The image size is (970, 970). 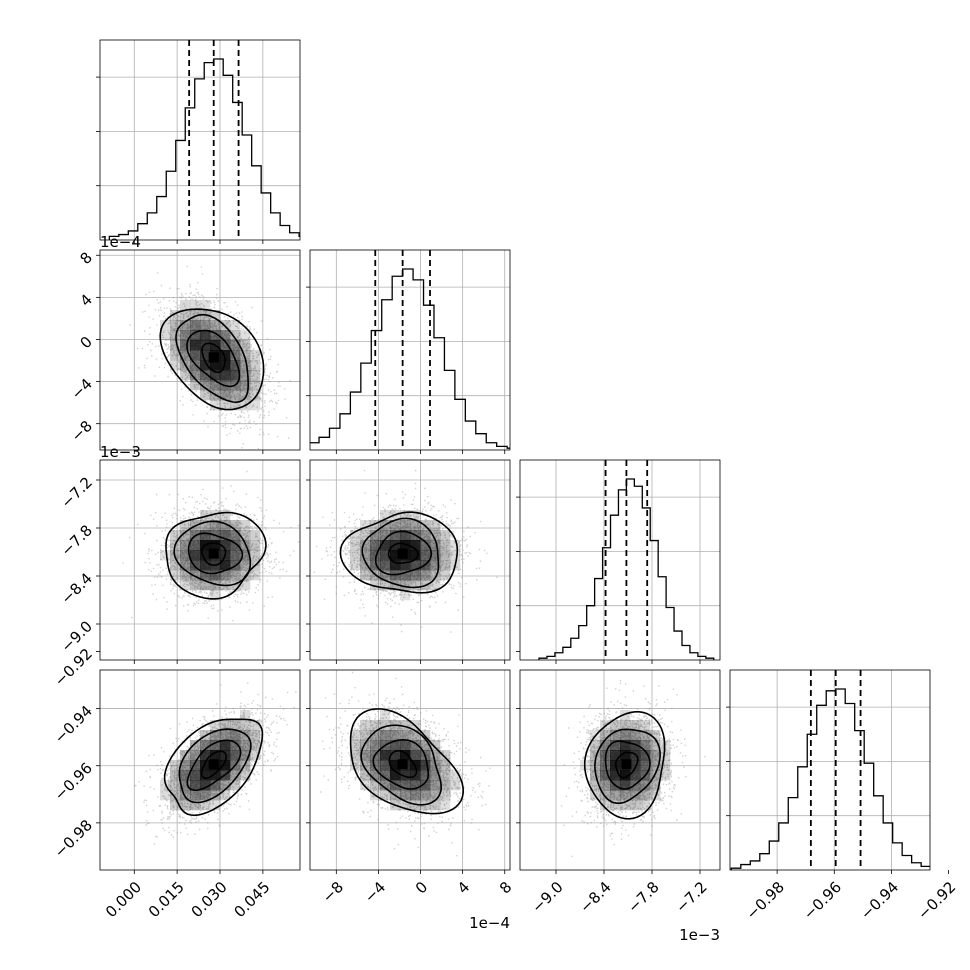 What do you see at coordinates (489, 923) in the screenshot?
I see `x-exponent-p1: 1e−4` at bounding box center [489, 923].